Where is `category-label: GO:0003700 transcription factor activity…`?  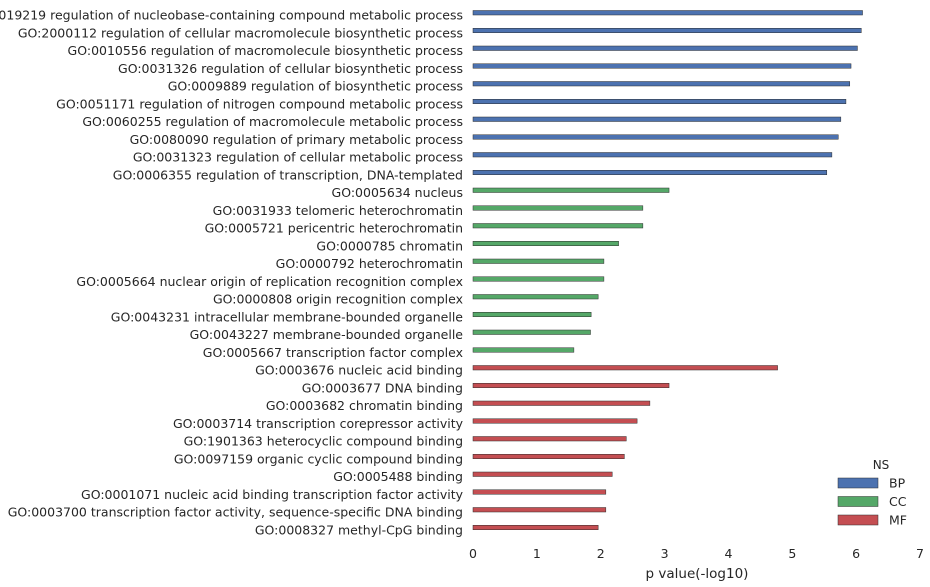
category-label: GO:0003700 transcription factor activity… is located at coordinates (235, 512).